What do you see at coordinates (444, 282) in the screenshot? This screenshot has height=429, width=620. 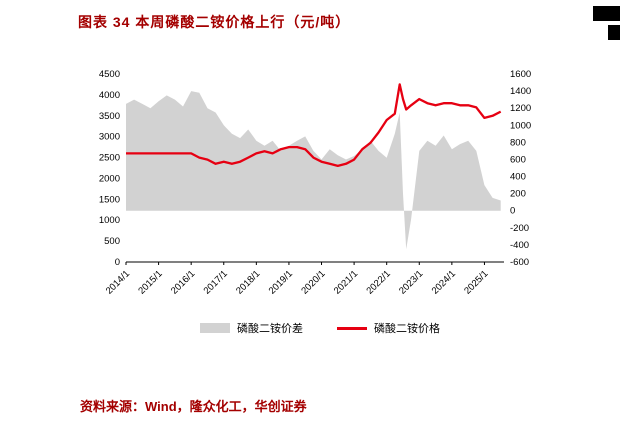 I see `svg-text: 2024/1` at bounding box center [444, 282].